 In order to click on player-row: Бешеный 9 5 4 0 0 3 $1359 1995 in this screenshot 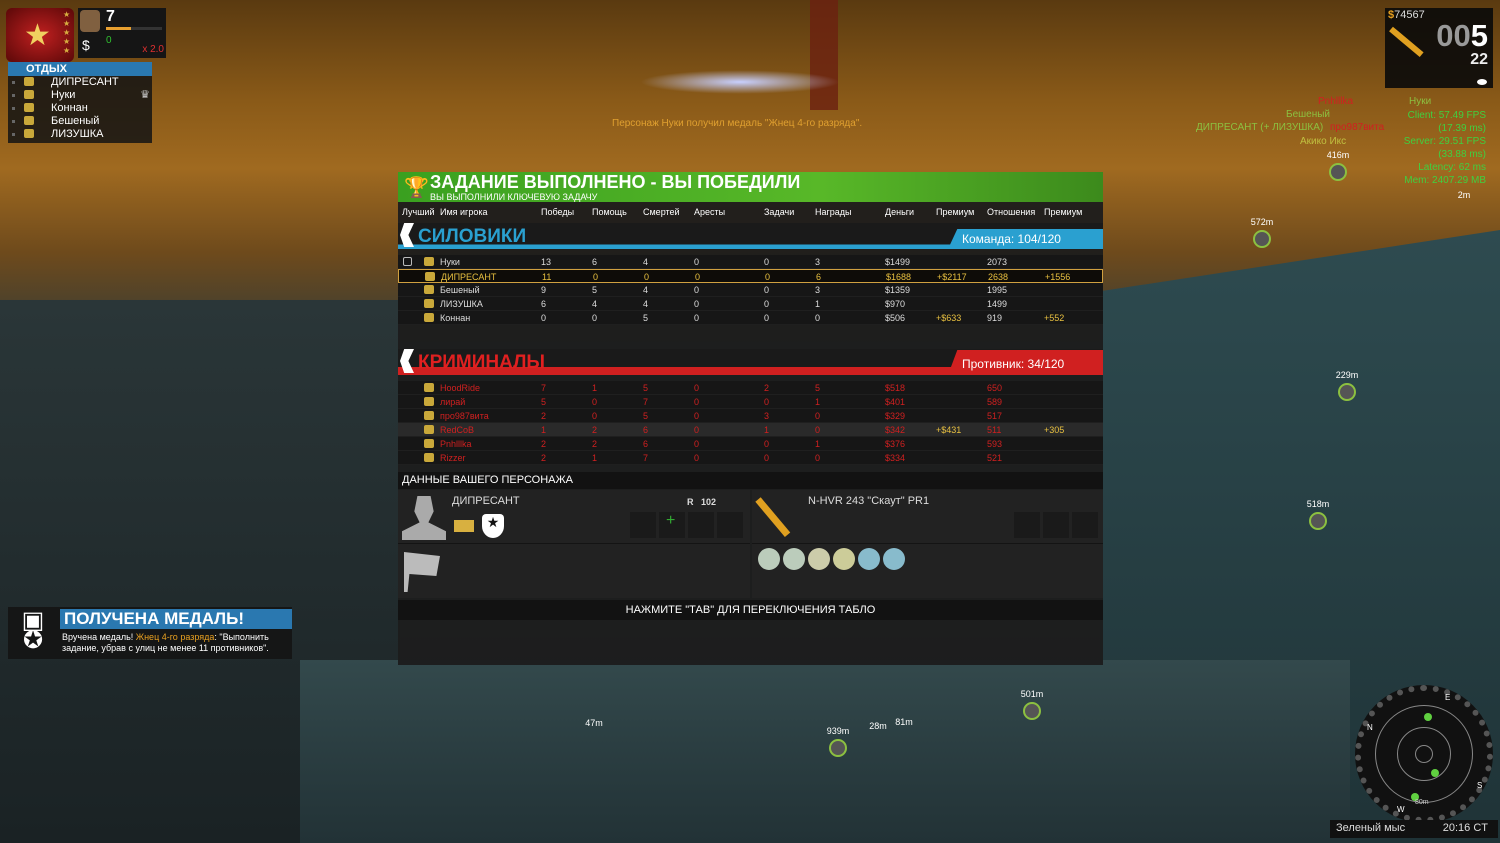, I will do `click(750, 290)`.